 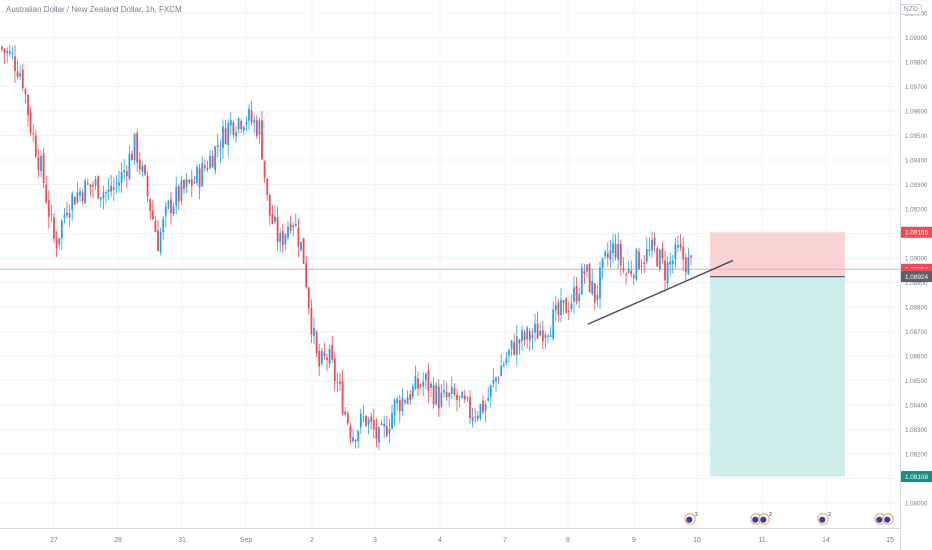 What do you see at coordinates (660, 292) in the screenshot?
I see `trendline` at bounding box center [660, 292].